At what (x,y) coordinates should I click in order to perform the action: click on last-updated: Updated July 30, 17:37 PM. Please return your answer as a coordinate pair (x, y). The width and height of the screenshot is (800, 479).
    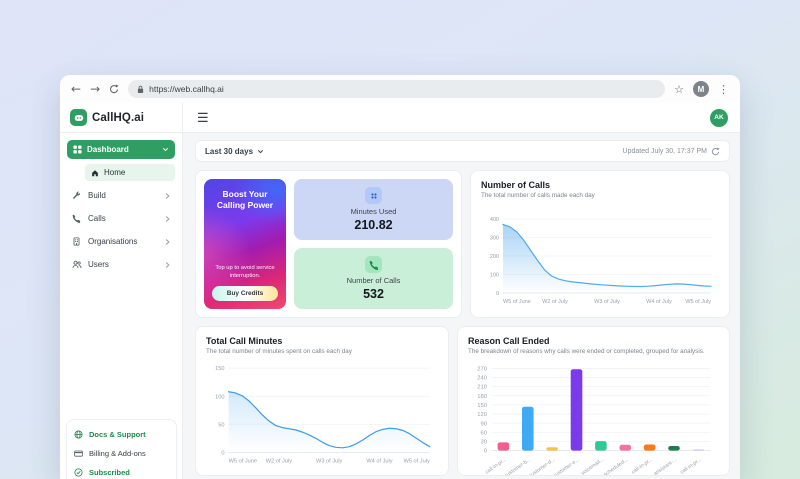
    Looking at the image, I should click on (671, 151).